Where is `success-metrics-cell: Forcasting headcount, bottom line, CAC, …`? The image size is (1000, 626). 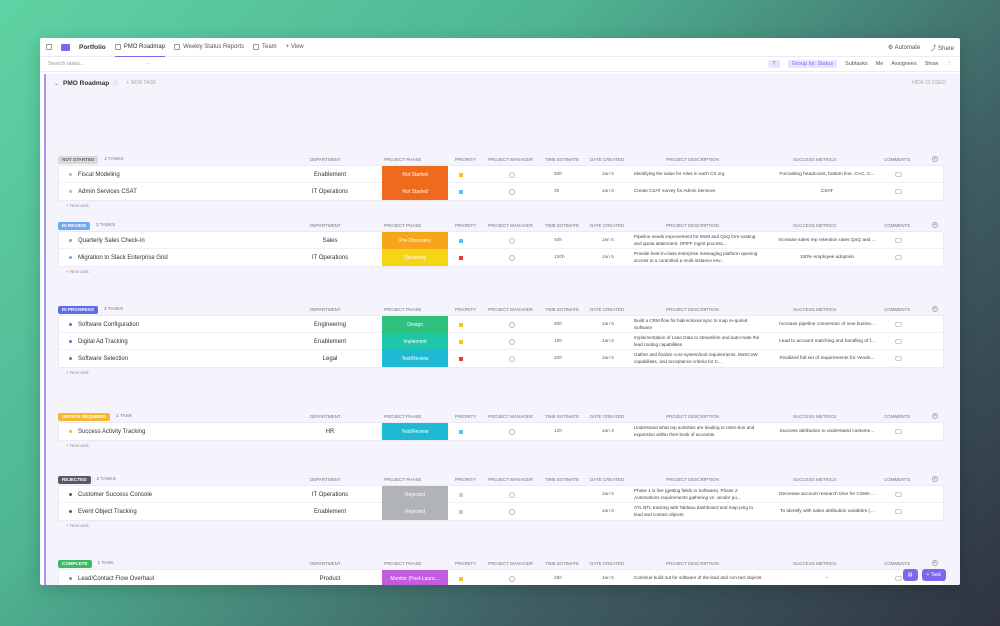 success-metrics-cell: Forcasting headcount, bottom line, CAC, … is located at coordinates (827, 174).